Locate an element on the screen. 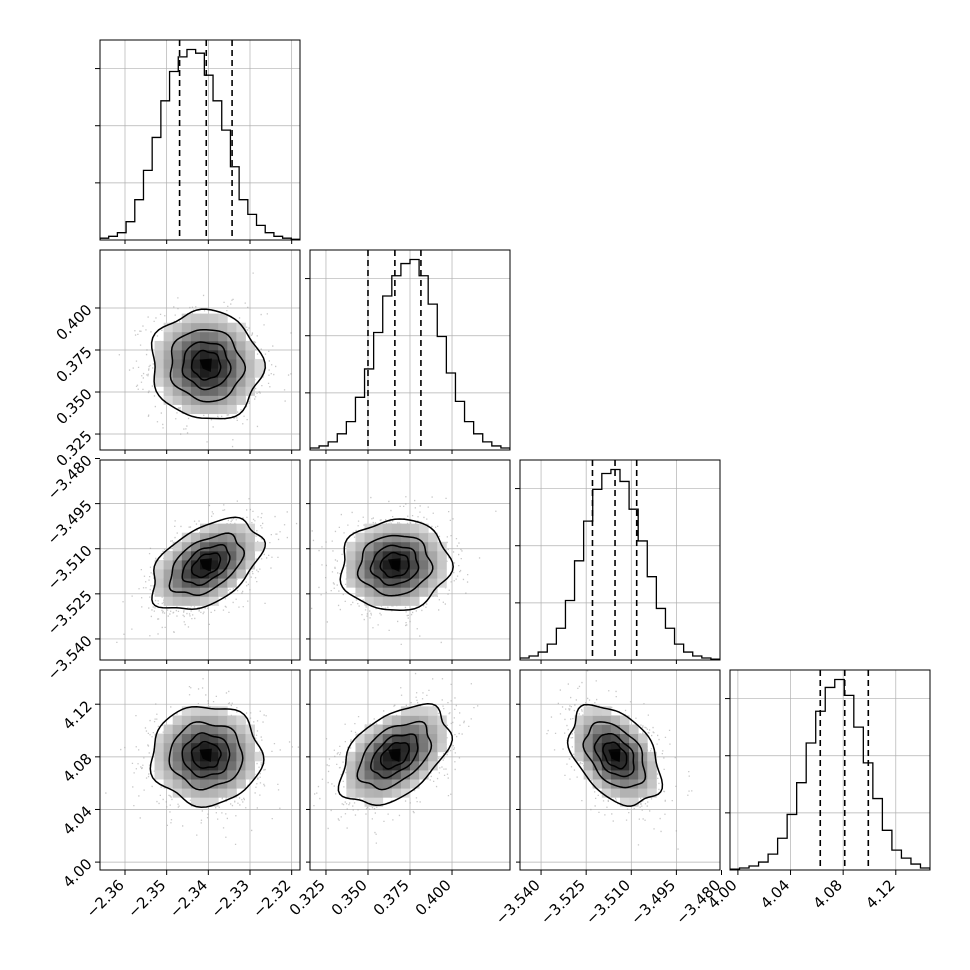 This screenshot has height=970, width=970. y-tick-label-3: 4.00 is located at coordinates (77, 873).